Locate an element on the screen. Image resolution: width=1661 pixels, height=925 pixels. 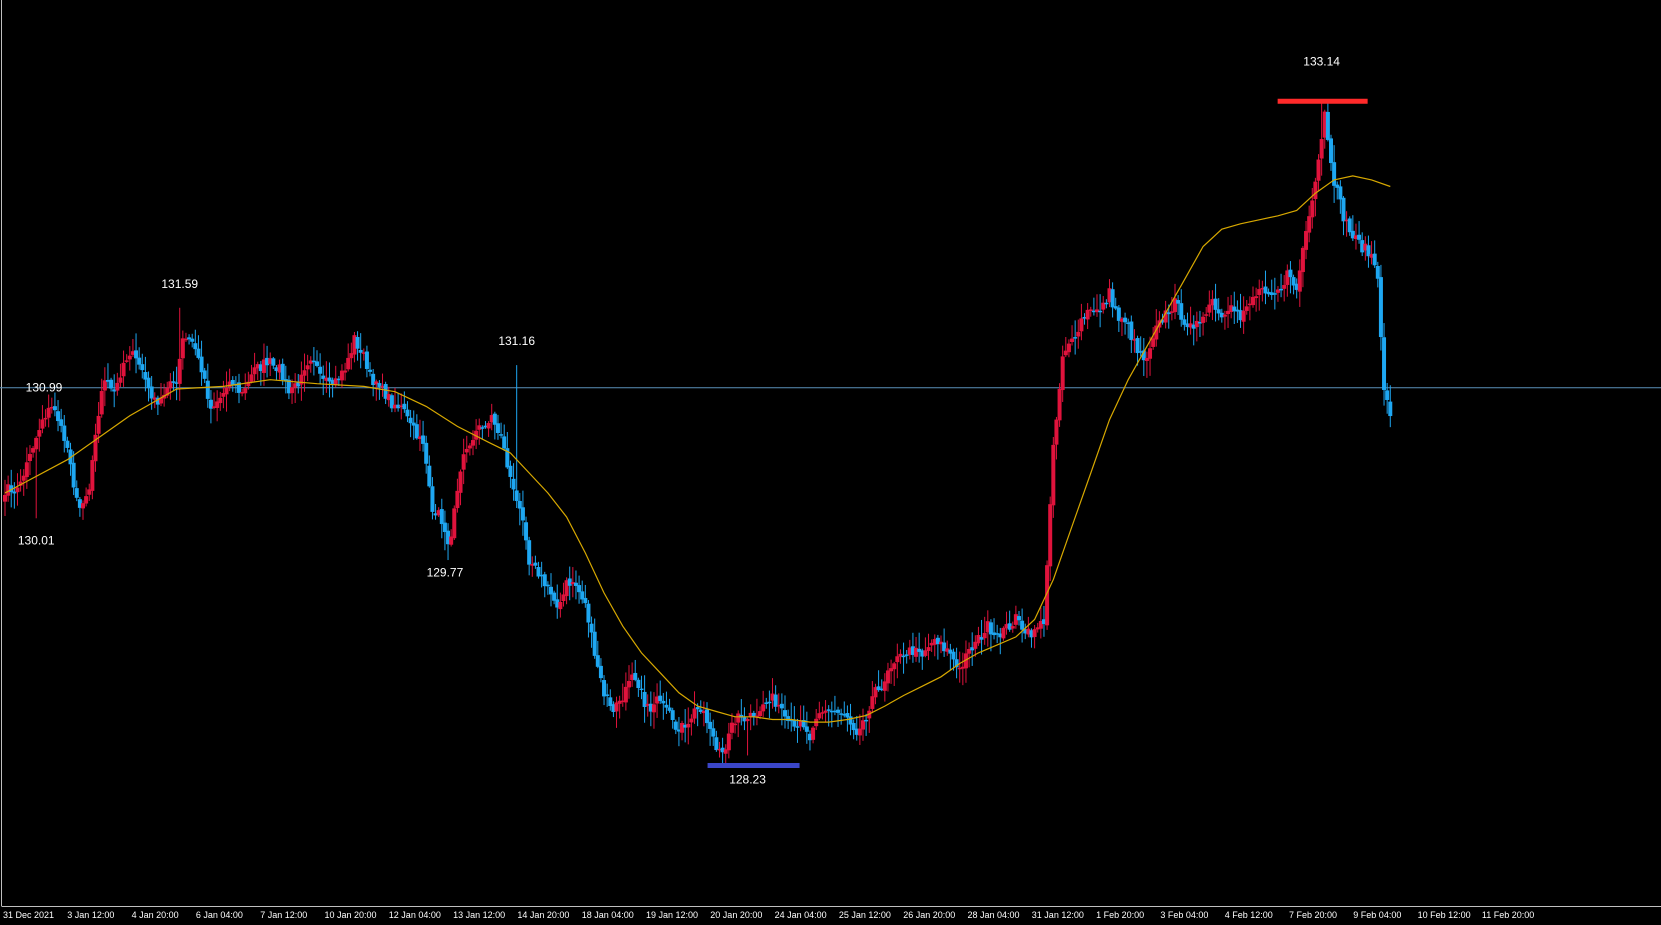
x-tick-label: 10 Jan 20:00 is located at coordinates (351, 915).